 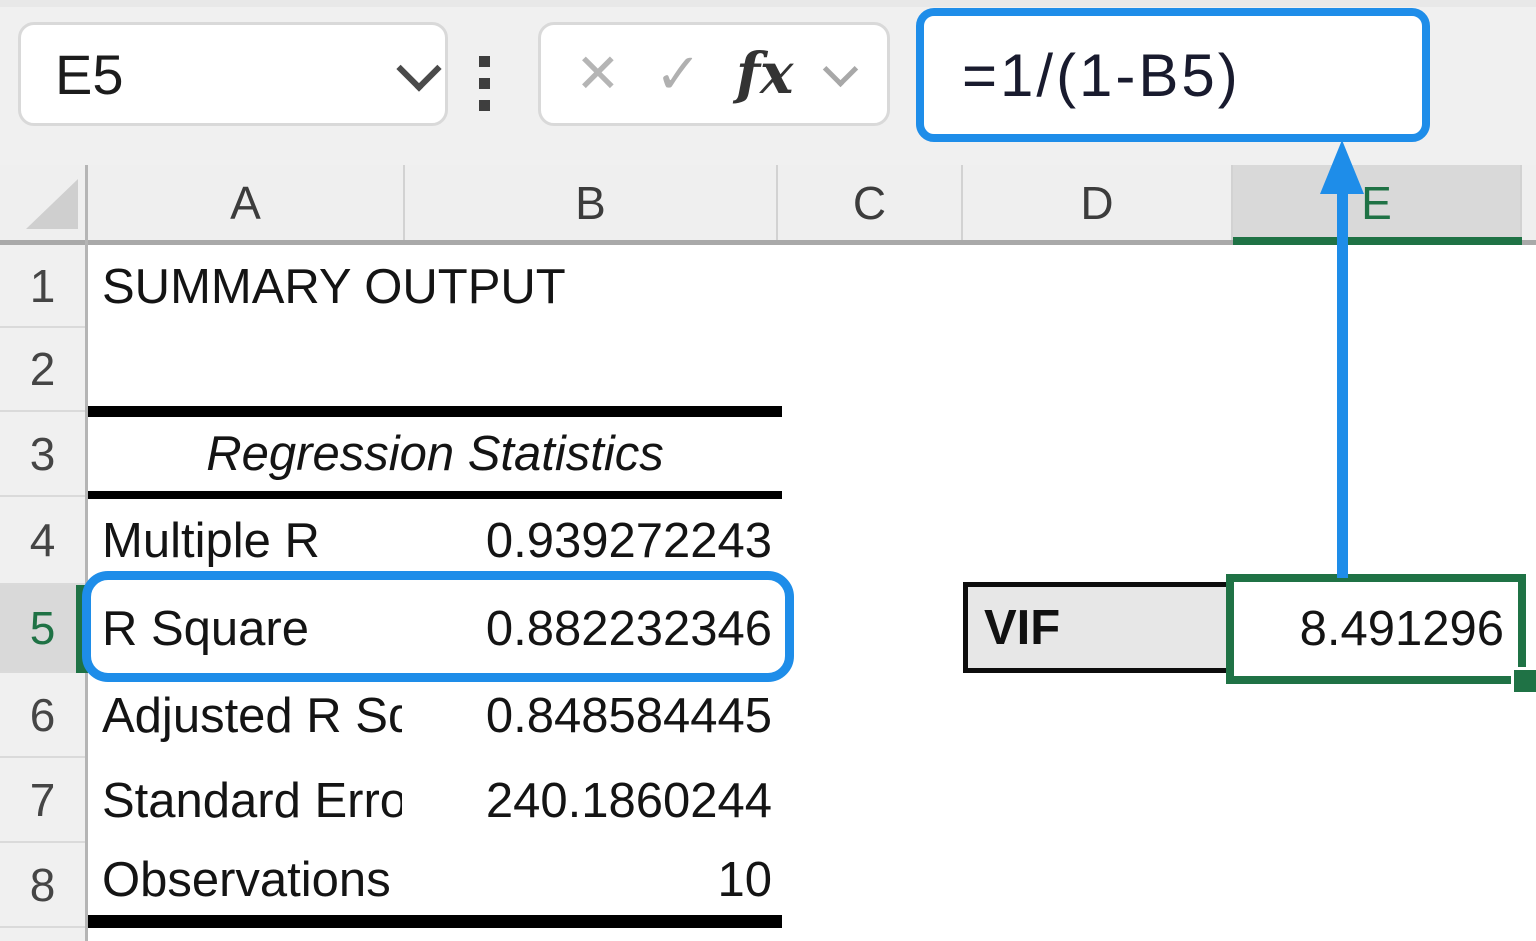 What do you see at coordinates (246, 879) in the screenshot?
I see `cell-a8: Observations` at bounding box center [246, 879].